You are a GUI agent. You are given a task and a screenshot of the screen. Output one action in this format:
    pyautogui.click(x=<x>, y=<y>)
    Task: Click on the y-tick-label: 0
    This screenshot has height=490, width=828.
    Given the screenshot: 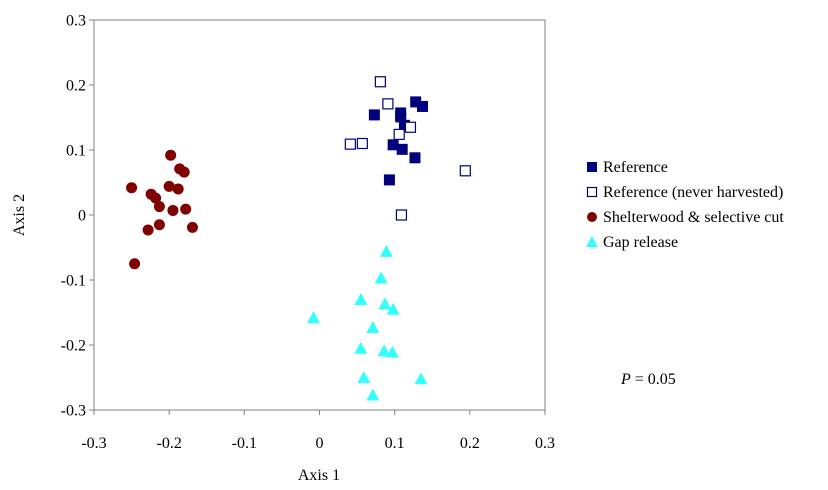 What is the action you would take?
    pyautogui.click(x=82, y=216)
    